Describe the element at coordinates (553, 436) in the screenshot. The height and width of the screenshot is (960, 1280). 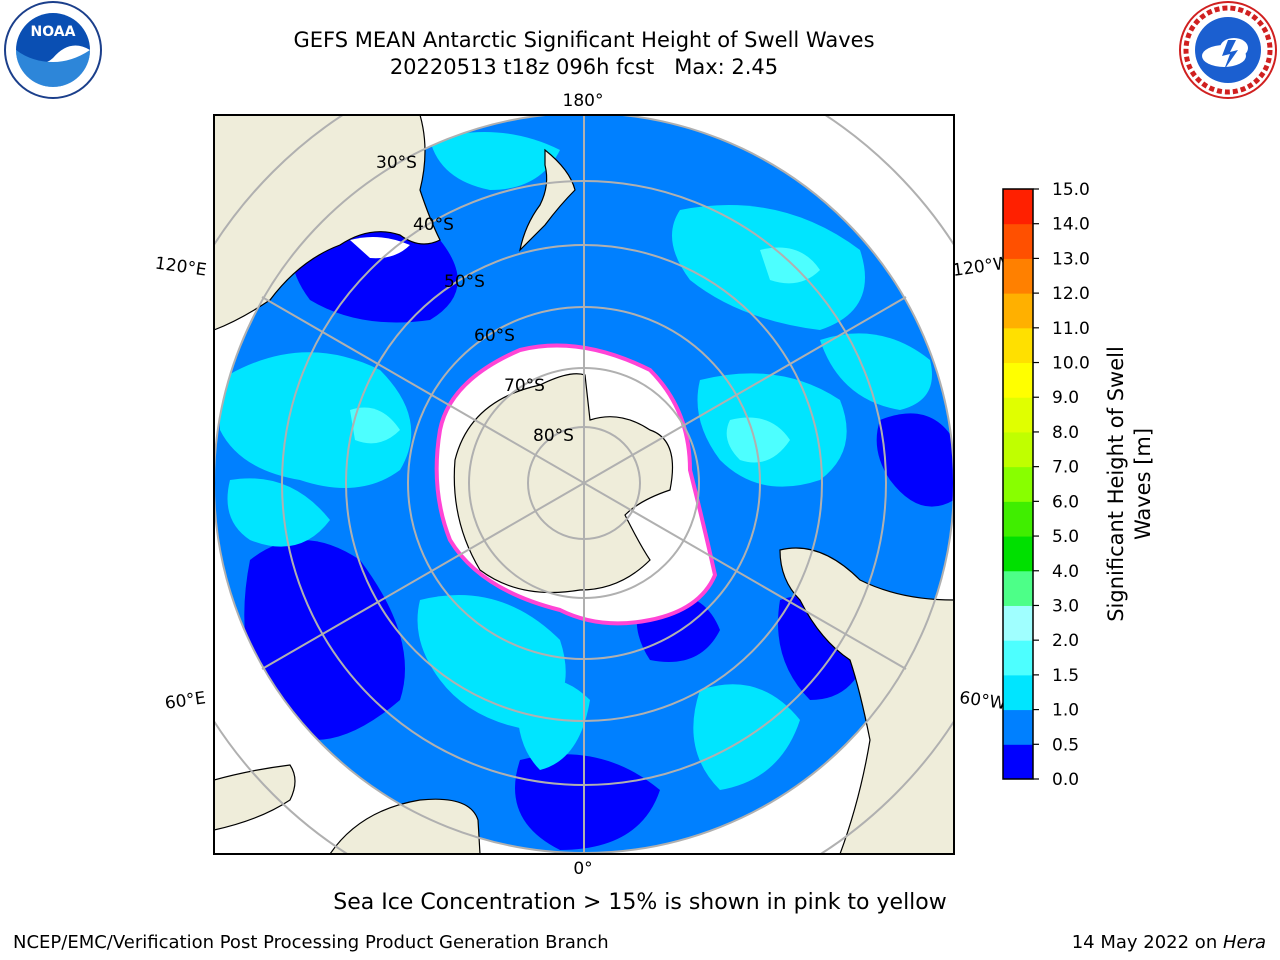
I see `lat-label-80s: 80°S` at that location.